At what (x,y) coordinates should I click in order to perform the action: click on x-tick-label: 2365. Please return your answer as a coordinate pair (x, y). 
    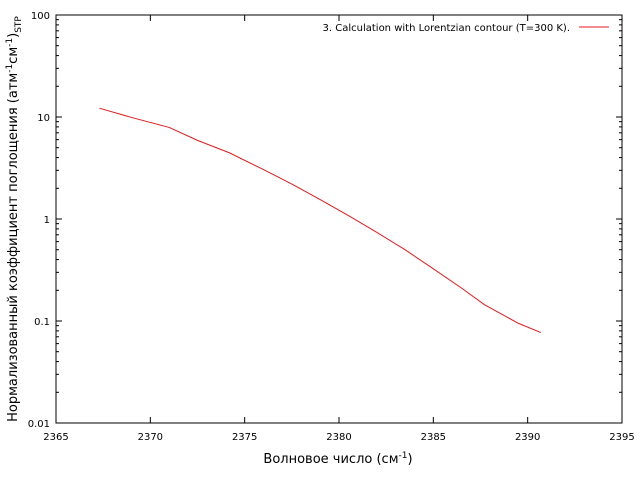
    Looking at the image, I should click on (55, 437).